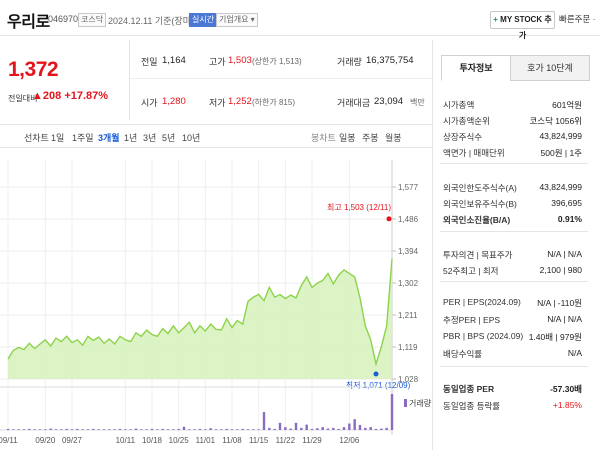 This screenshot has height=450, width=600. What do you see at coordinates (232, 440) in the screenshot?
I see `x-tick-label: 11/08` at bounding box center [232, 440].